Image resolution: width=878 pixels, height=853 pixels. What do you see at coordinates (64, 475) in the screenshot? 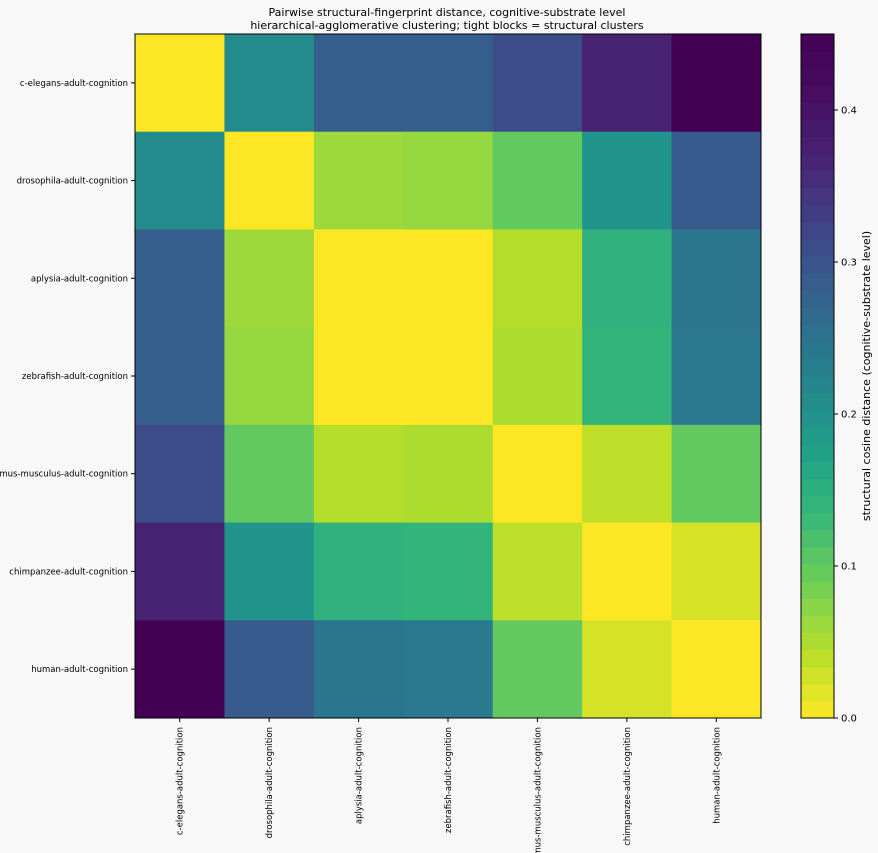
I see `row-label: mus-musculus-adult-cognition` at bounding box center [64, 475].